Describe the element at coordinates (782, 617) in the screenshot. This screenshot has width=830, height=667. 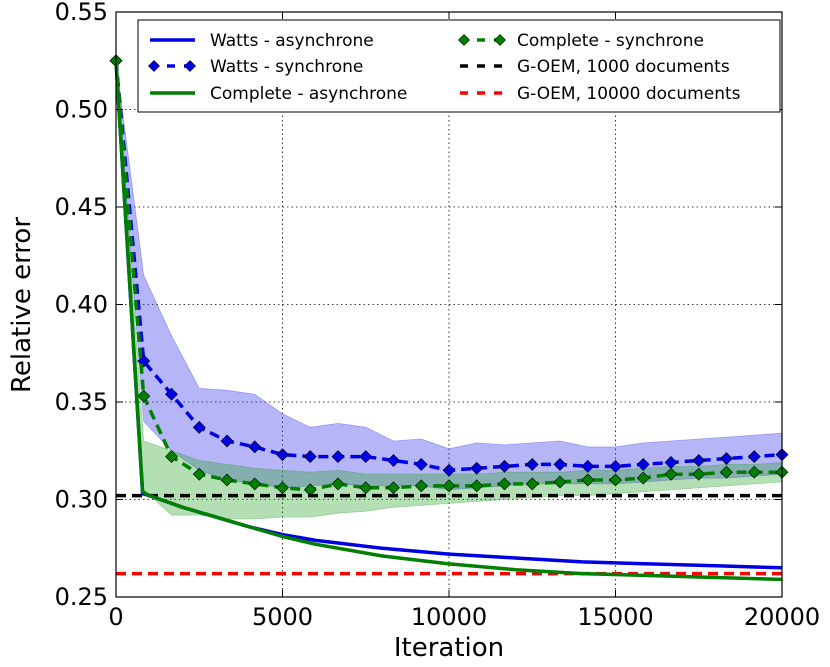
I see `x-tick-label: 20000` at that location.